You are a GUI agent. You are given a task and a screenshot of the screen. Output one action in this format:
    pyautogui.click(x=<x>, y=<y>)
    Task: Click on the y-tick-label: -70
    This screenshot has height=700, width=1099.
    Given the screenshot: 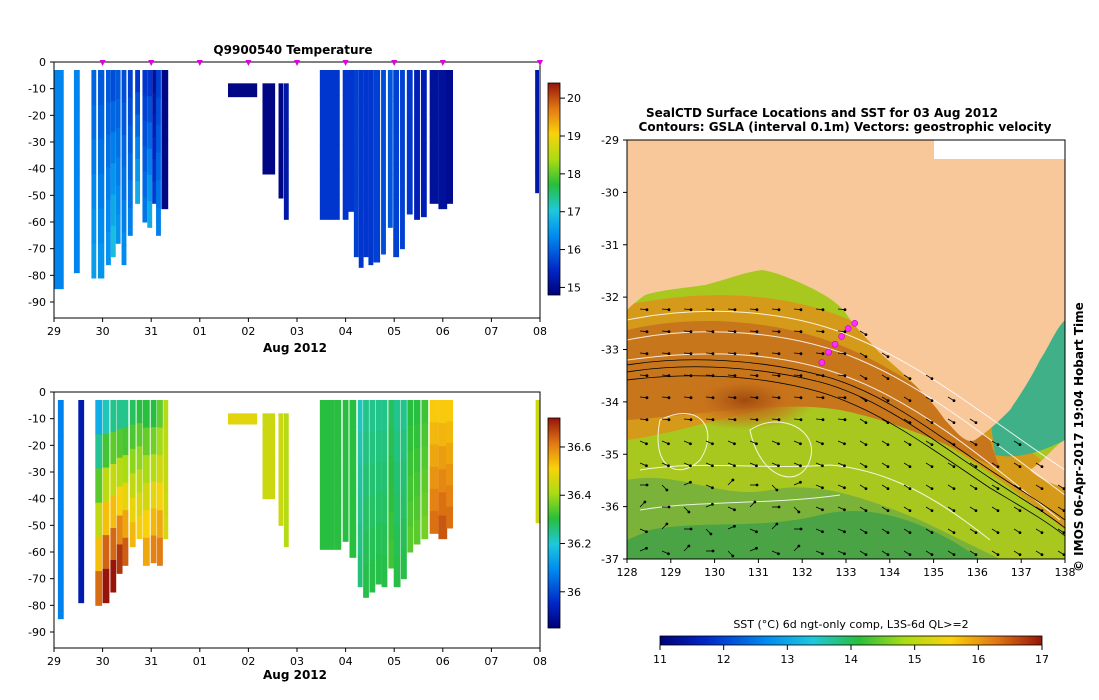 What is the action you would take?
    pyautogui.click(x=37, y=579)
    